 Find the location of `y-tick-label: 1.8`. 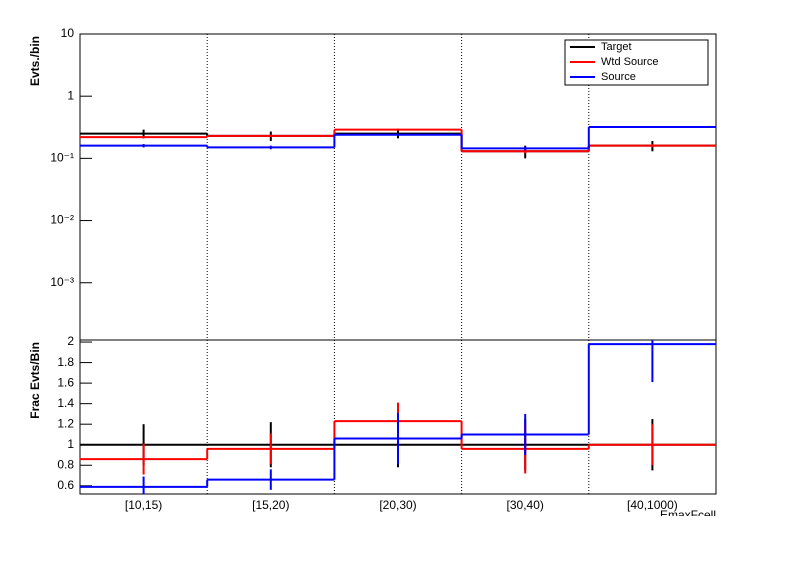

y-tick-label: 1.8 is located at coordinates (65, 362).